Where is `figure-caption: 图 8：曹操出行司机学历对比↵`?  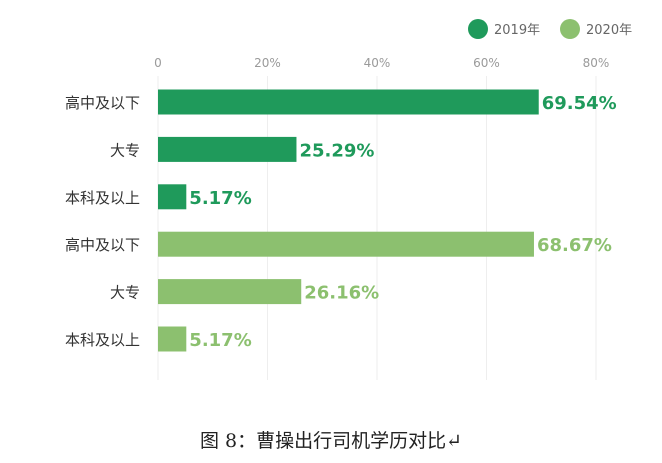
figure-caption: 图 8：曹操出行司机学历对比↵ is located at coordinates (331, 441).